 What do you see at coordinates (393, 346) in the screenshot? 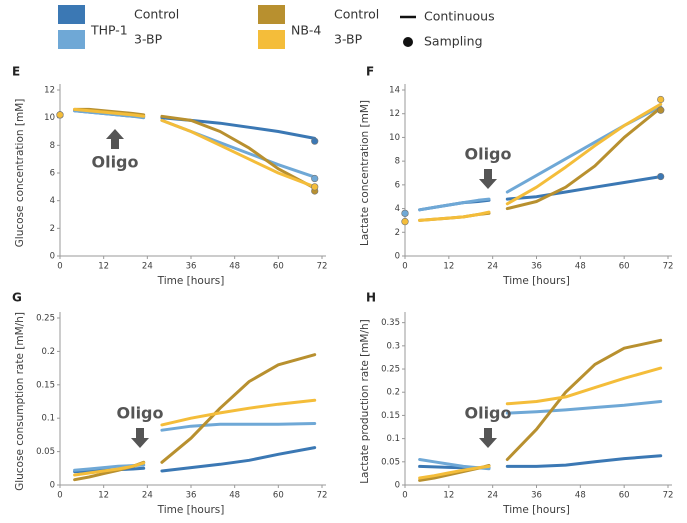
I see `y-tick-label: 0.3` at bounding box center [393, 346].